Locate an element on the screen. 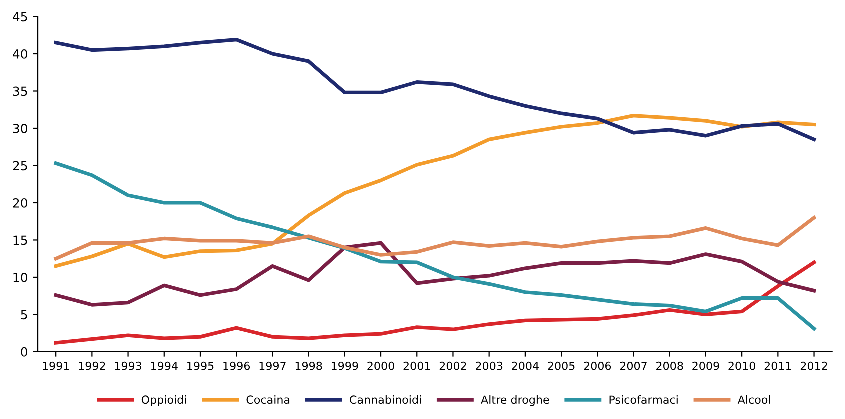 The height and width of the screenshot is (419, 845). legend-label: Cannabinoidi is located at coordinates (386, 399).